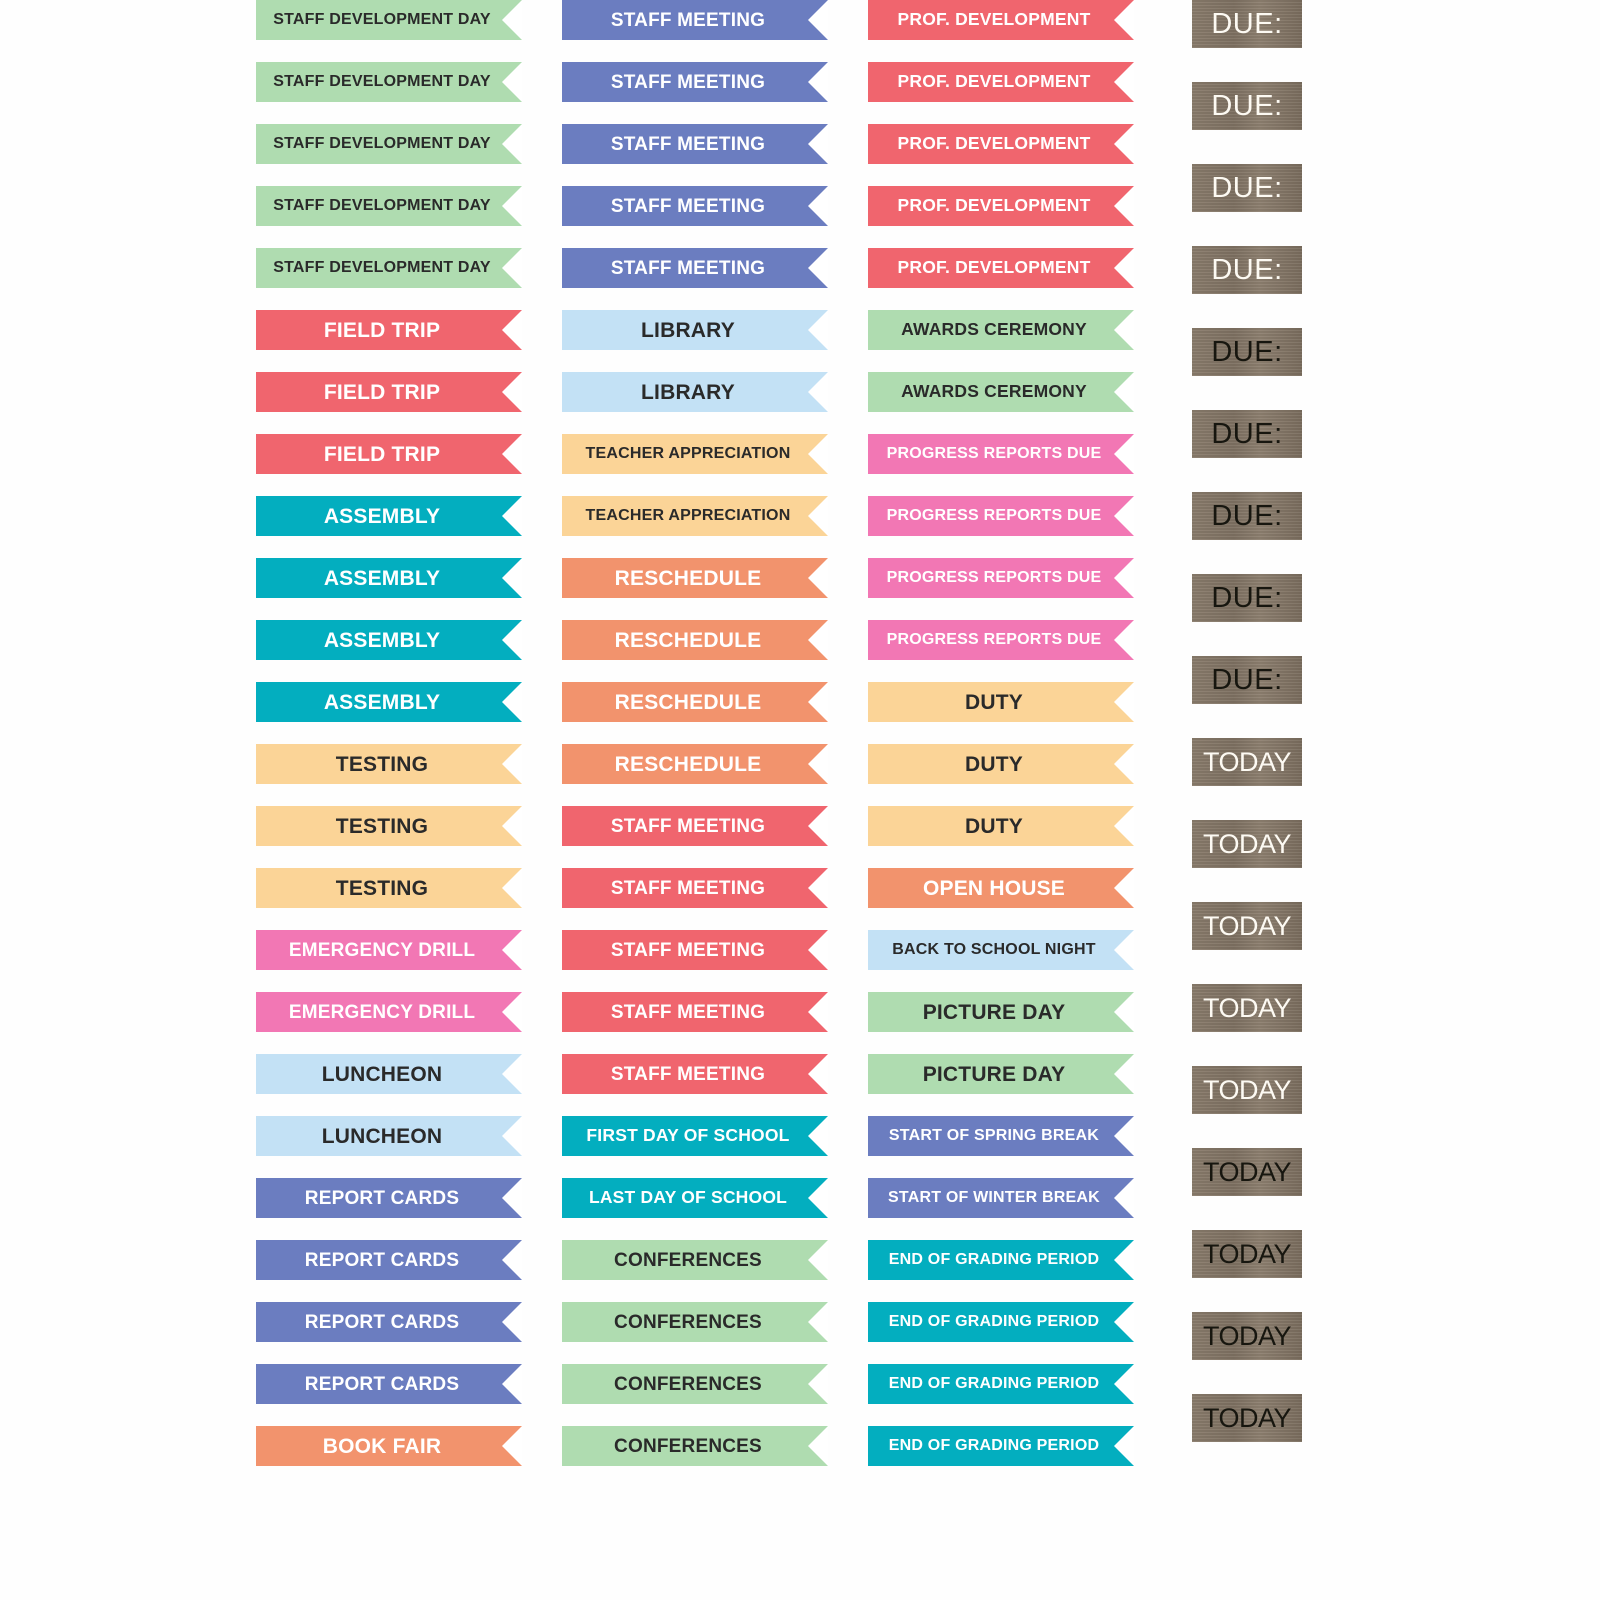 The image size is (1600, 1600). Describe the element at coordinates (695, 1136) in the screenshot. I see `ribbon-sticker: FIRST DAY OF SCHOOL` at that location.